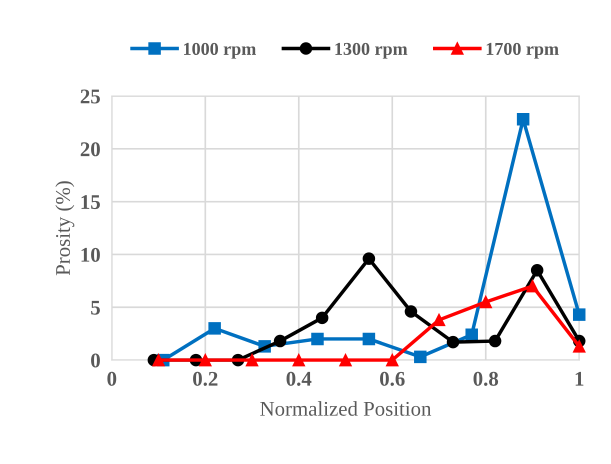  What do you see at coordinates (371, 50) in the screenshot?
I see `legend-label: 1300 rpm` at bounding box center [371, 50].